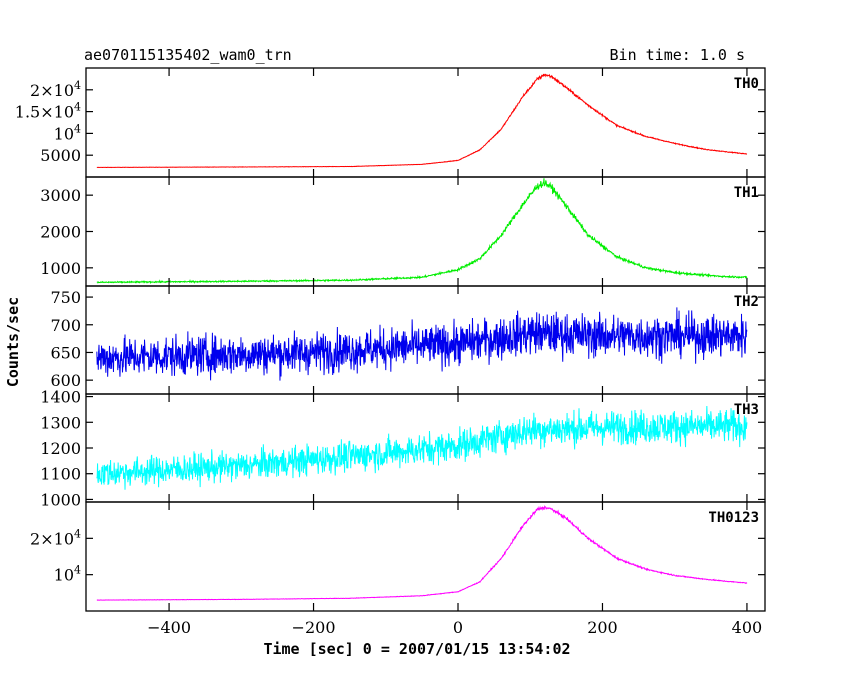 The image size is (850, 680). What do you see at coordinates (422, 344) in the screenshot?
I see `series-th2-line` at bounding box center [422, 344].